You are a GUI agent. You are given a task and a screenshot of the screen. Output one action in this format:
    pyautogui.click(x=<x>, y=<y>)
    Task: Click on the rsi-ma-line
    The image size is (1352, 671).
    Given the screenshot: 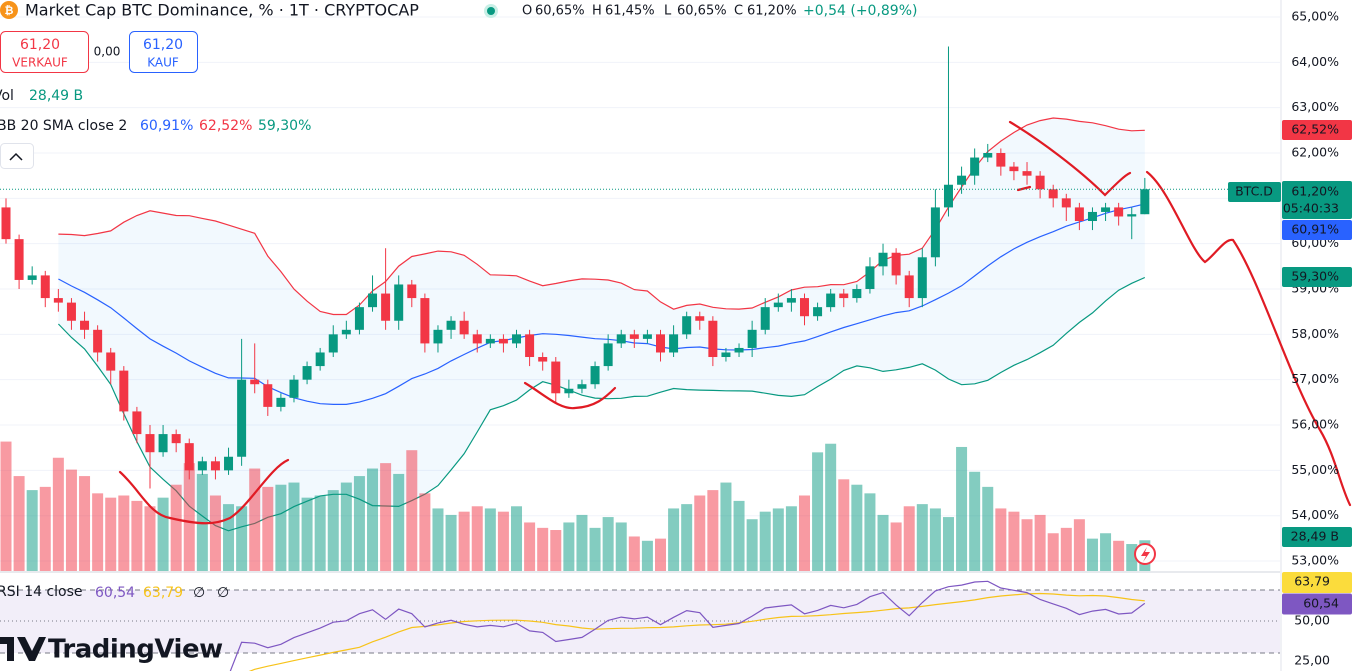 What is the action you would take?
    pyautogui.click(x=696, y=631)
    